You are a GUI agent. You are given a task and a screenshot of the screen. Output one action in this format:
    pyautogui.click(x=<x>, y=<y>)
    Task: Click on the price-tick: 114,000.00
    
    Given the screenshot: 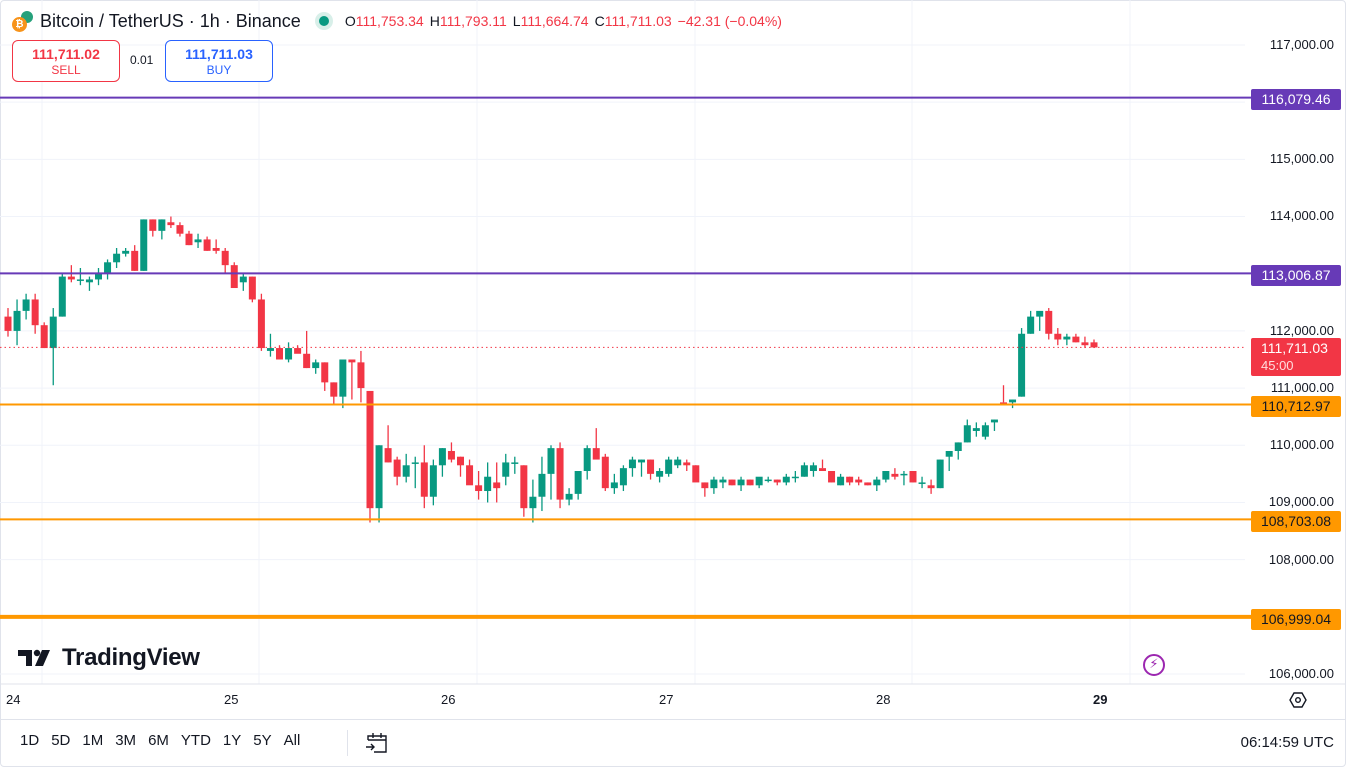 What is the action you would take?
    pyautogui.click(x=1301, y=215)
    